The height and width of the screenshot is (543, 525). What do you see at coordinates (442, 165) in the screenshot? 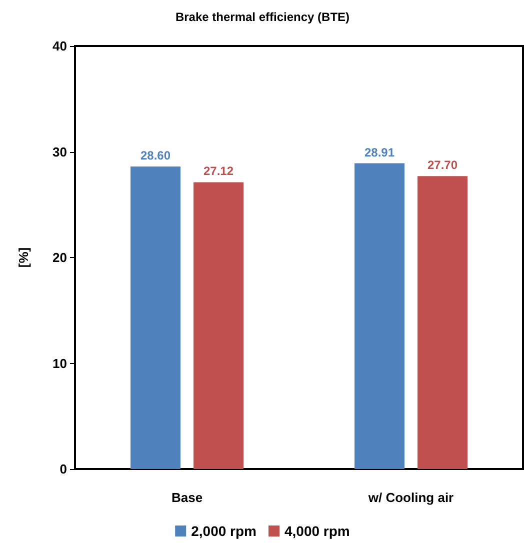
I see `data-label: 27.70` at bounding box center [442, 165].